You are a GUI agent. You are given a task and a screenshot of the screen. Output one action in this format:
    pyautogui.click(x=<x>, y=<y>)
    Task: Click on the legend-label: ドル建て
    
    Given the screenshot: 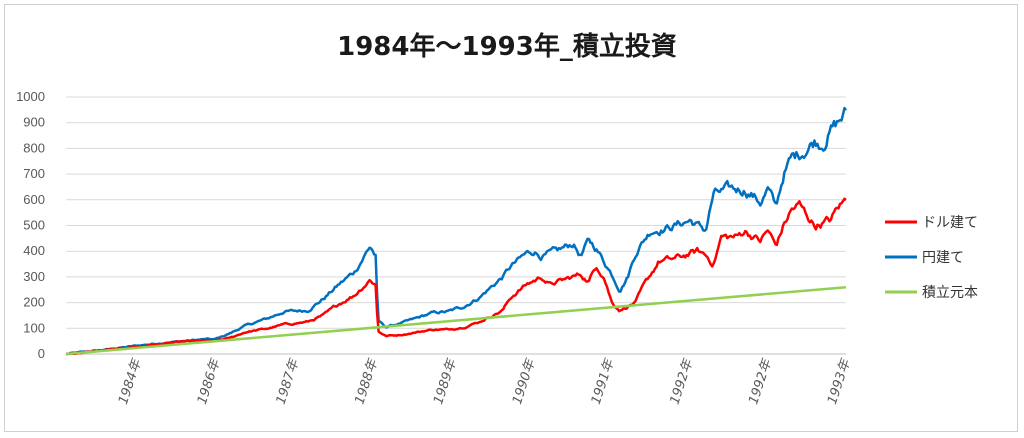 What is the action you would take?
    pyautogui.click(x=950, y=223)
    